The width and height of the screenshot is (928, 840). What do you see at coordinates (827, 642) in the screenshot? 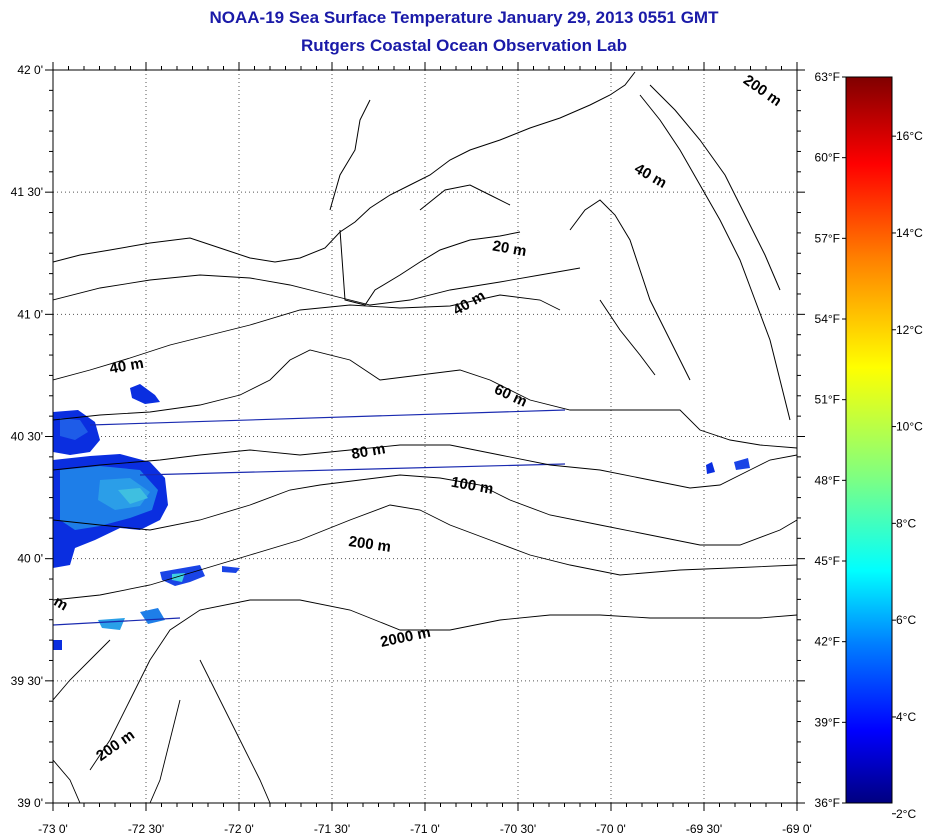
I see `fahrenheit-label: 42°F` at bounding box center [827, 642].